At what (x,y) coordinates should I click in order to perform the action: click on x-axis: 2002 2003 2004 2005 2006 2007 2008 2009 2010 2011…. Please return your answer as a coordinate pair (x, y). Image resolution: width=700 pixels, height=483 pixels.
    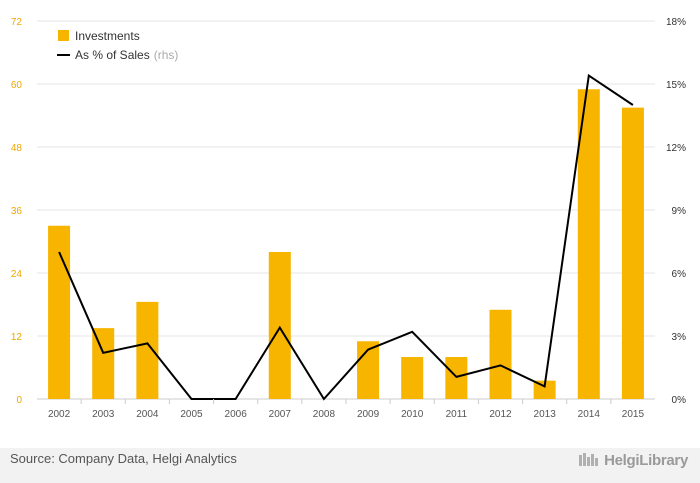
    Looking at the image, I should click on (346, 409).